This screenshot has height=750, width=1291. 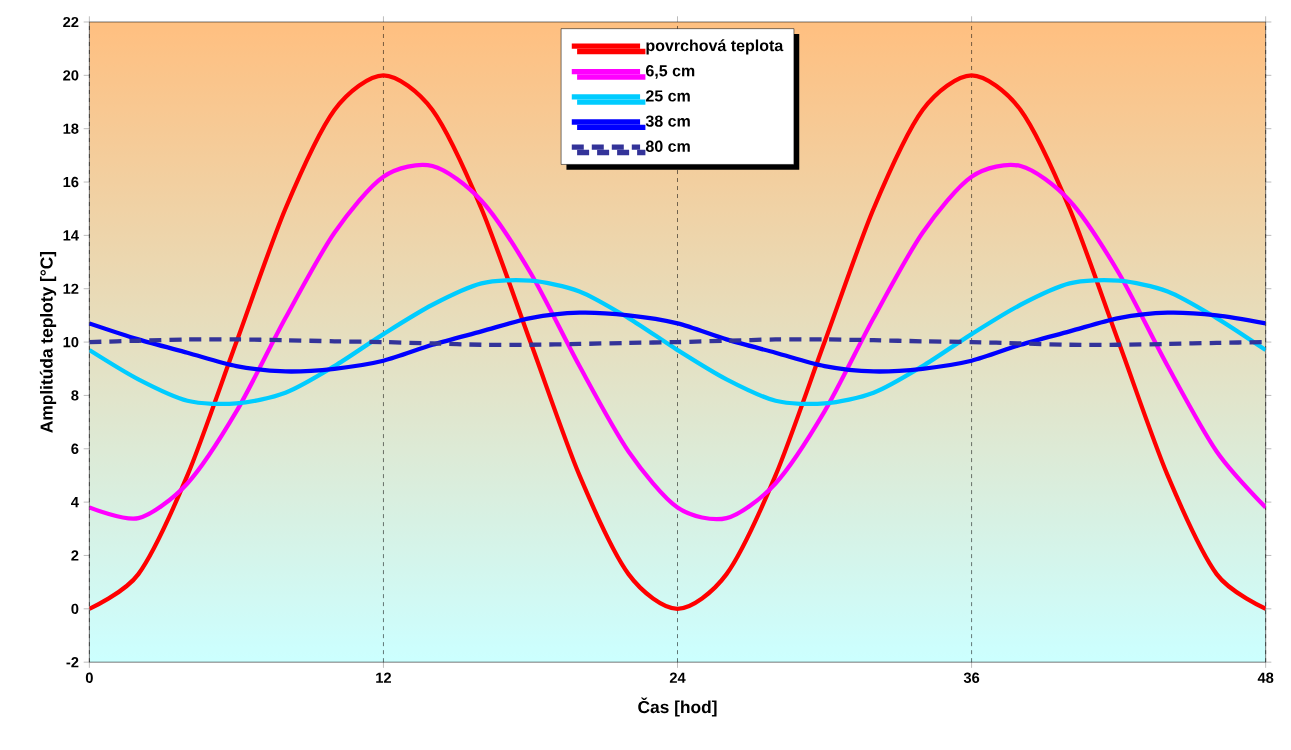 What do you see at coordinates (75, 555) in the screenshot?
I see `y-tick-label: 2` at bounding box center [75, 555].